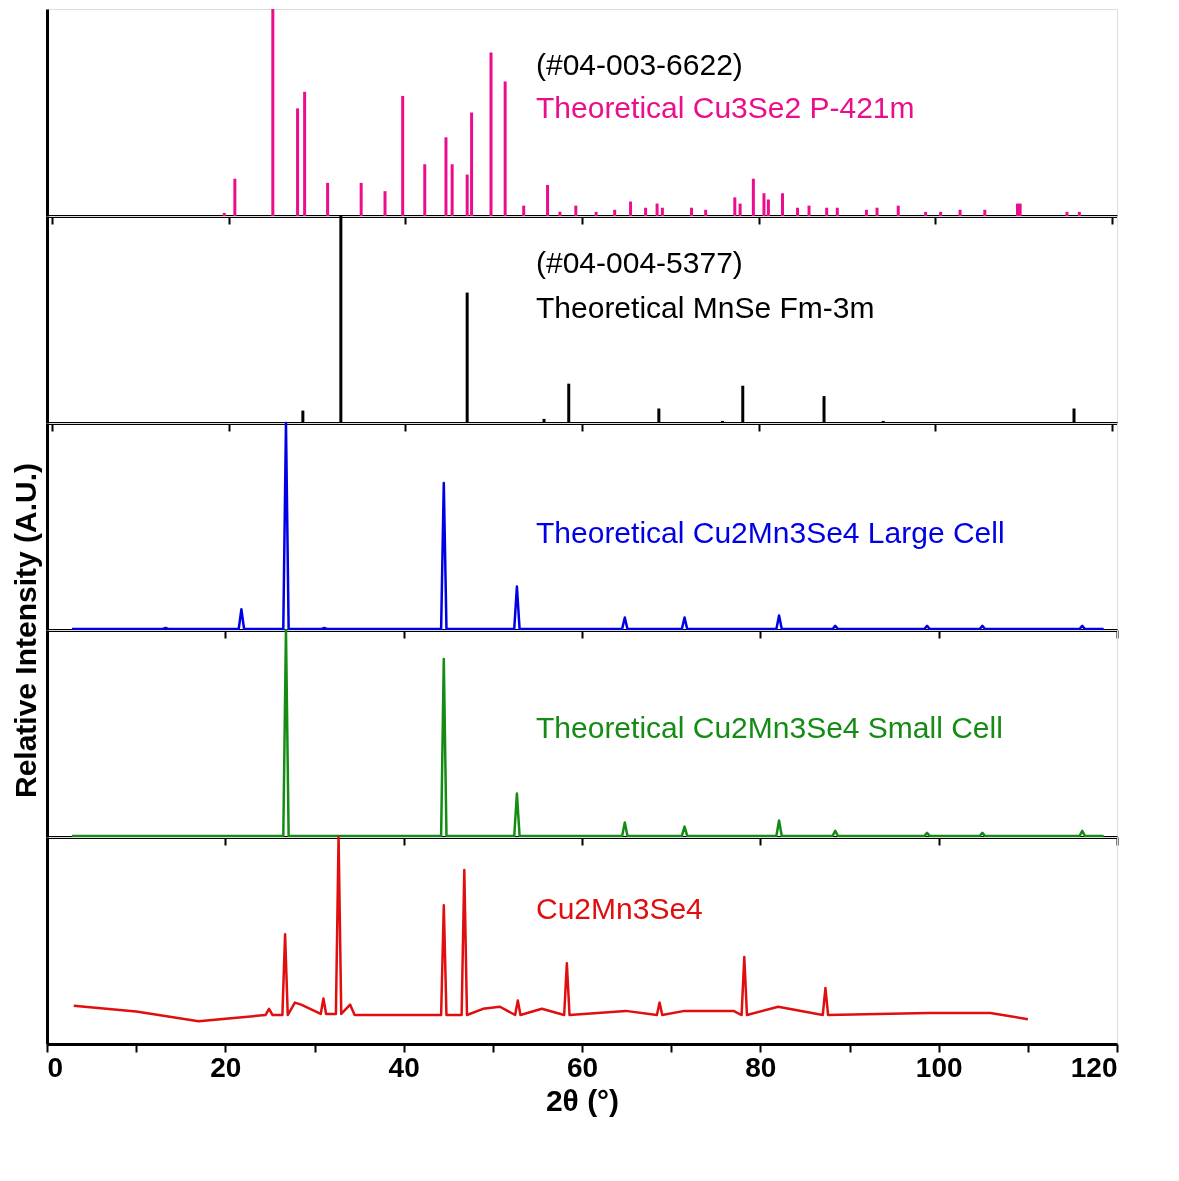 The image size is (1179, 1181). What do you see at coordinates (1094, 1067) in the screenshot?
I see `x-tick-label: 120` at bounding box center [1094, 1067].